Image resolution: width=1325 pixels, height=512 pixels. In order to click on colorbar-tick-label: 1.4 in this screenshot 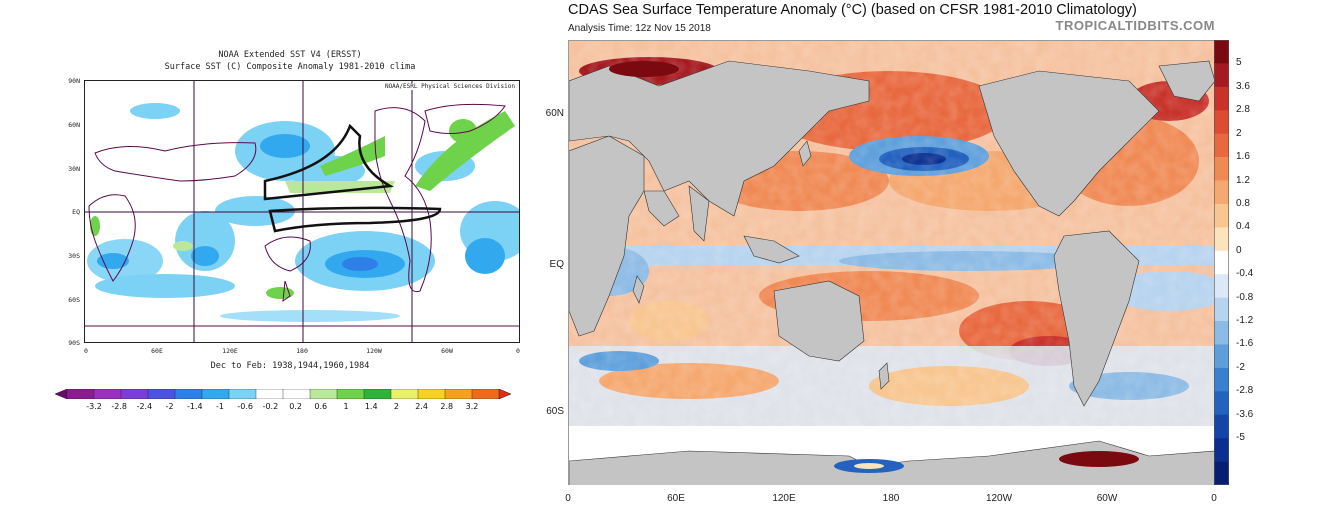, I will do `click(371, 406)`.